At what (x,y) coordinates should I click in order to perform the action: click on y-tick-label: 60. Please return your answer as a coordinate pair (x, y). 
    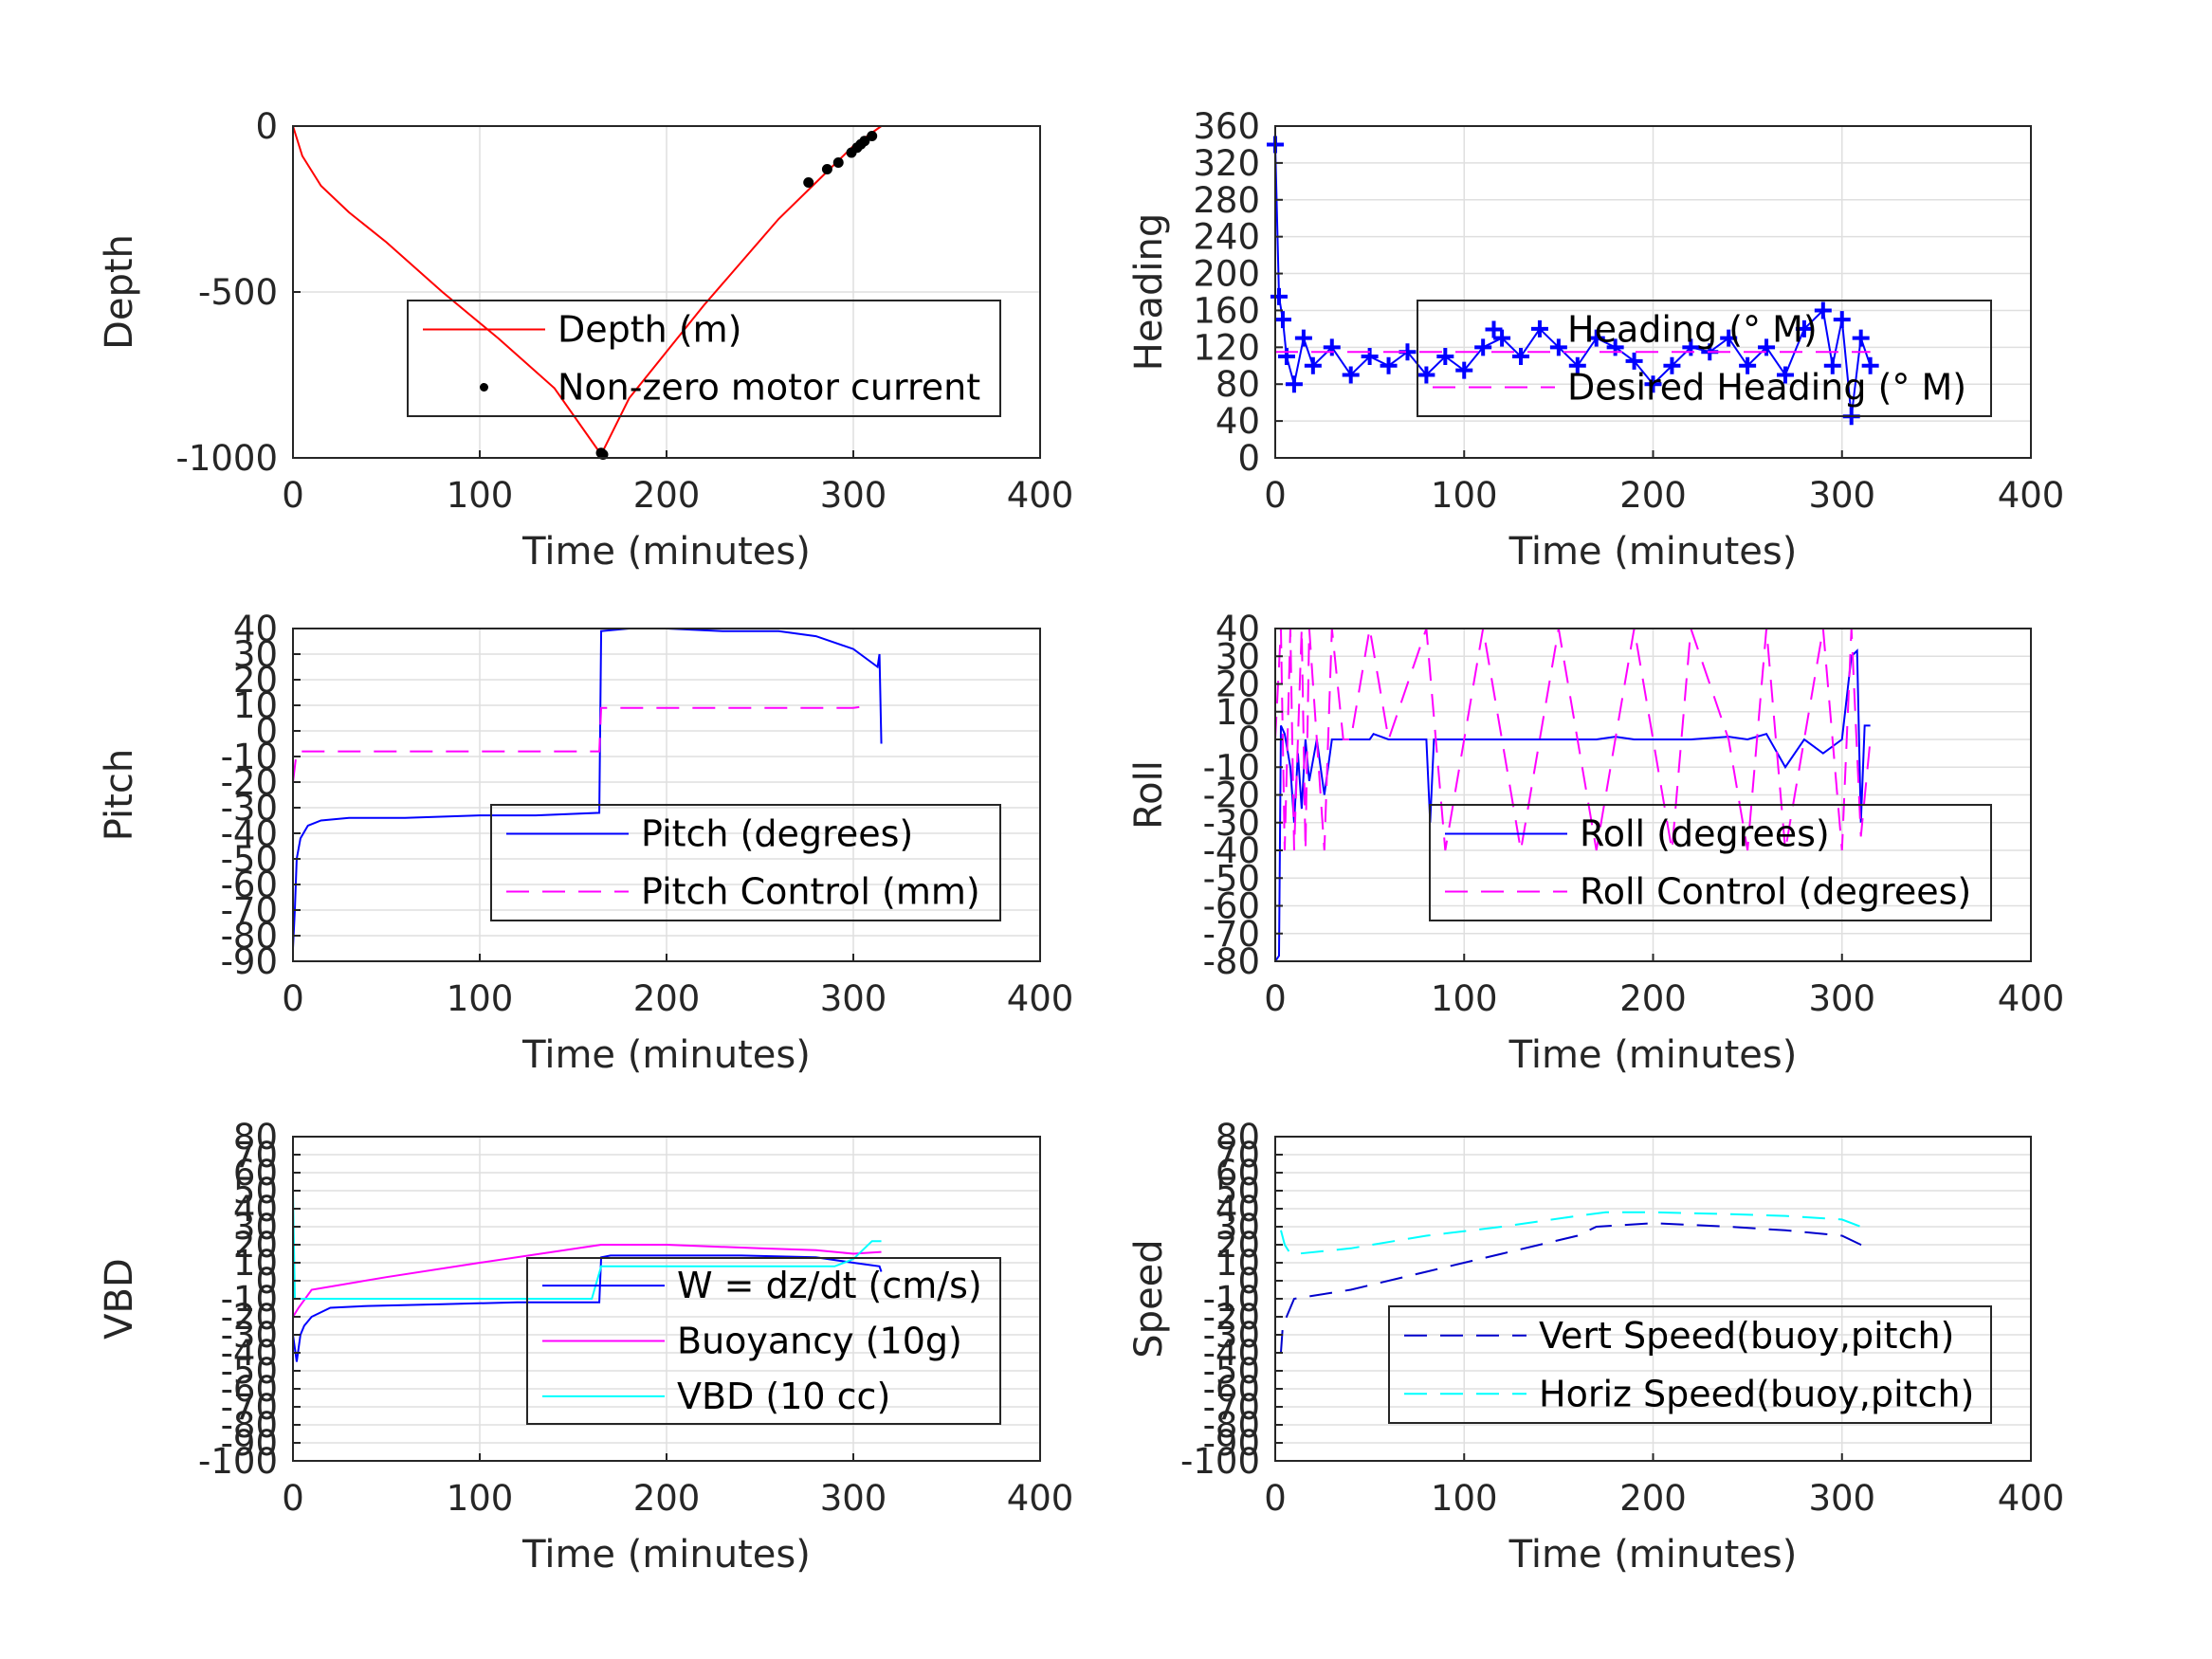
    Looking at the image, I should click on (255, 1173).